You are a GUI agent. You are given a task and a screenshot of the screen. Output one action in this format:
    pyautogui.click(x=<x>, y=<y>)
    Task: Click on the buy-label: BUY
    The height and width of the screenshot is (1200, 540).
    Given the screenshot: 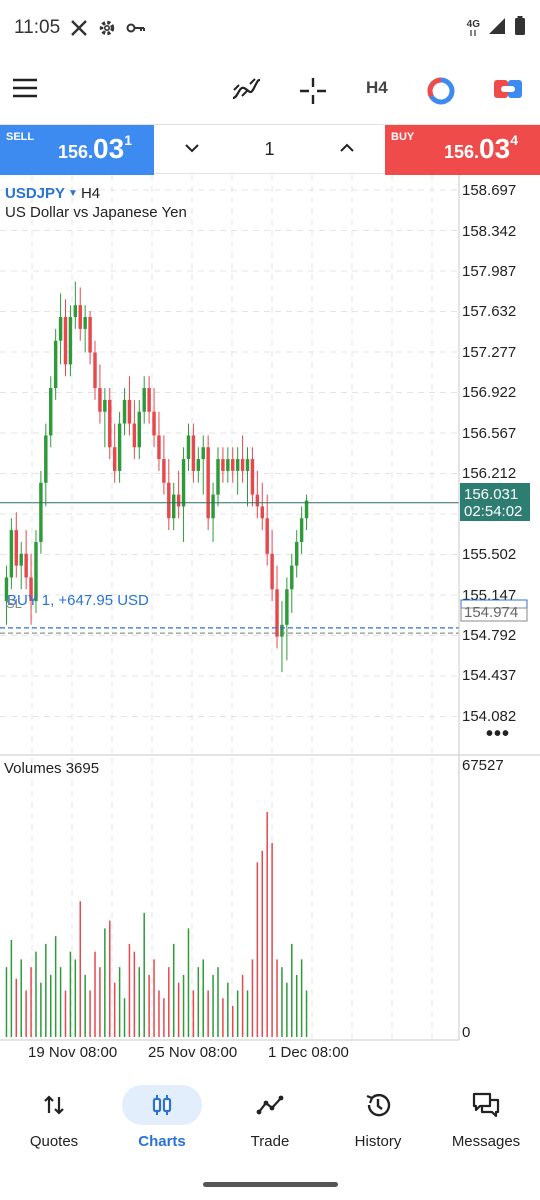 What is the action you would take?
    pyautogui.click(x=403, y=137)
    